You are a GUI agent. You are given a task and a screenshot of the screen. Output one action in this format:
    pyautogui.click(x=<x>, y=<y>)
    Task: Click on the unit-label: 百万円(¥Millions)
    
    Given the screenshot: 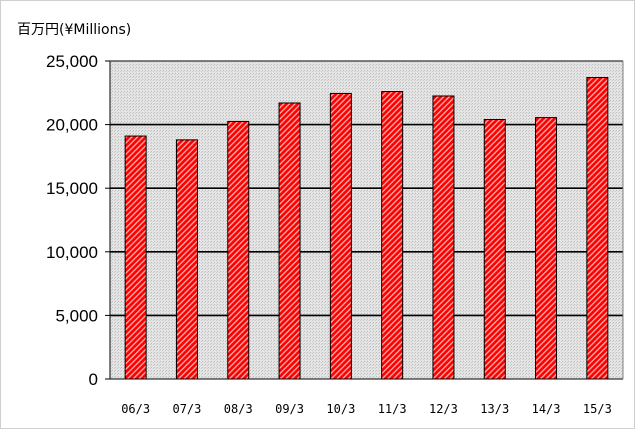 What is the action you would take?
    pyautogui.click(x=74, y=30)
    